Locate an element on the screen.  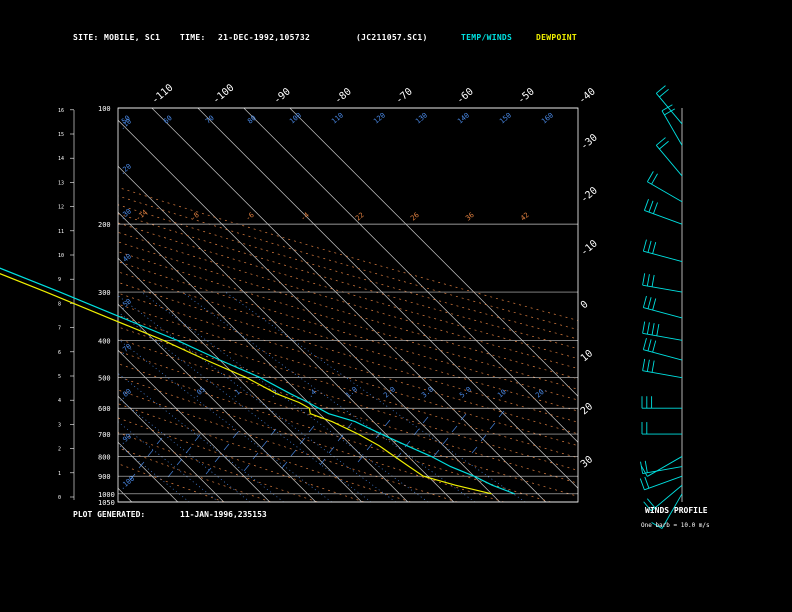
site-label: SITE: is located at coordinates (86, 37).